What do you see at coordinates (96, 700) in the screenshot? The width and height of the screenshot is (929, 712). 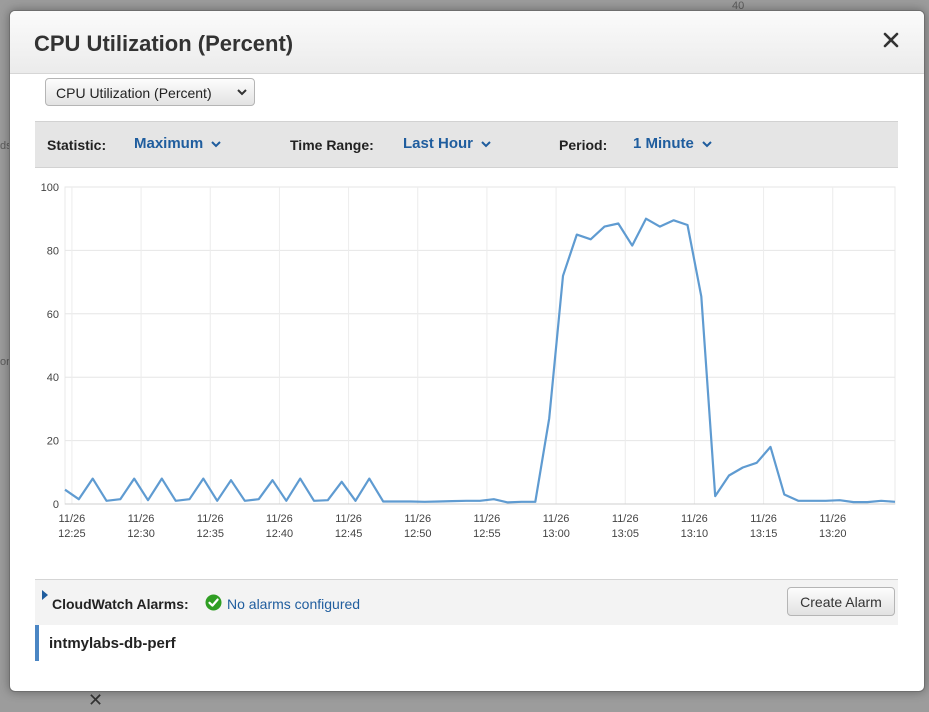 I see `backdrop-close-icon: ✕` at bounding box center [96, 700].